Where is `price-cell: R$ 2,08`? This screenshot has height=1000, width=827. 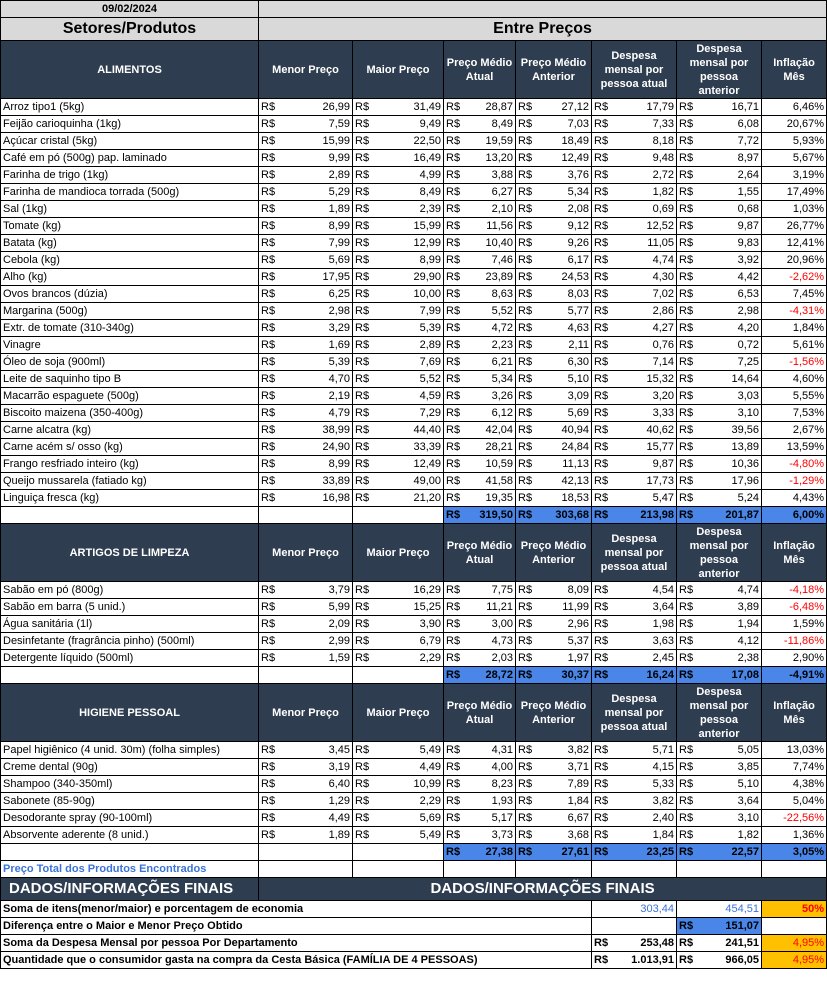
price-cell: R$ 2,08 is located at coordinates (553, 209).